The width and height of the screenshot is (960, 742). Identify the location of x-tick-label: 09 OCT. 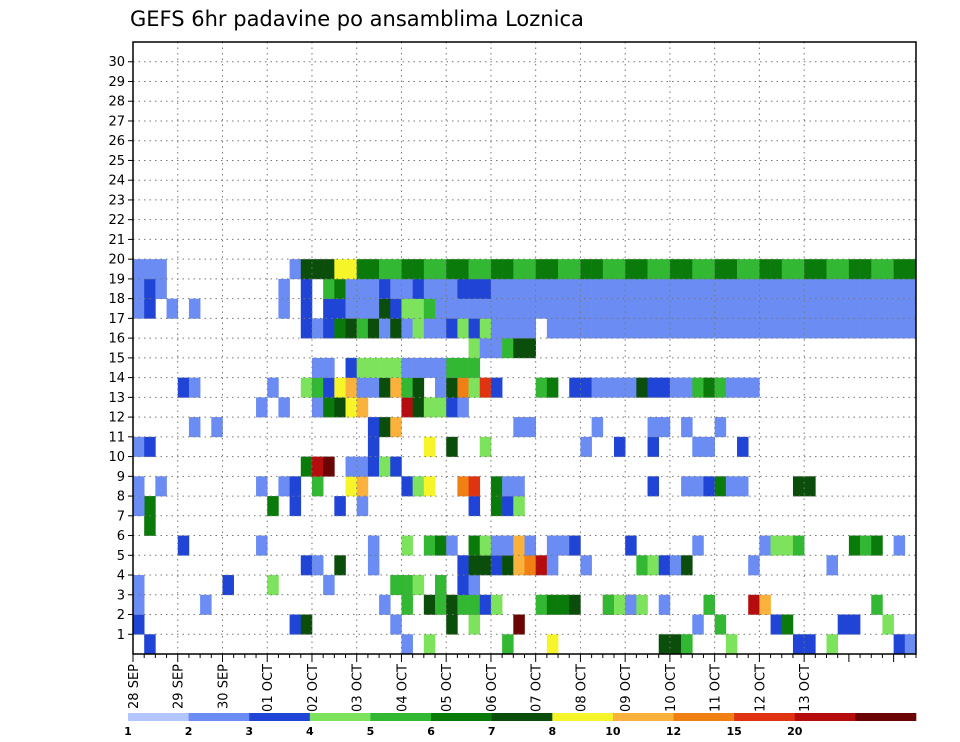
(626, 688).